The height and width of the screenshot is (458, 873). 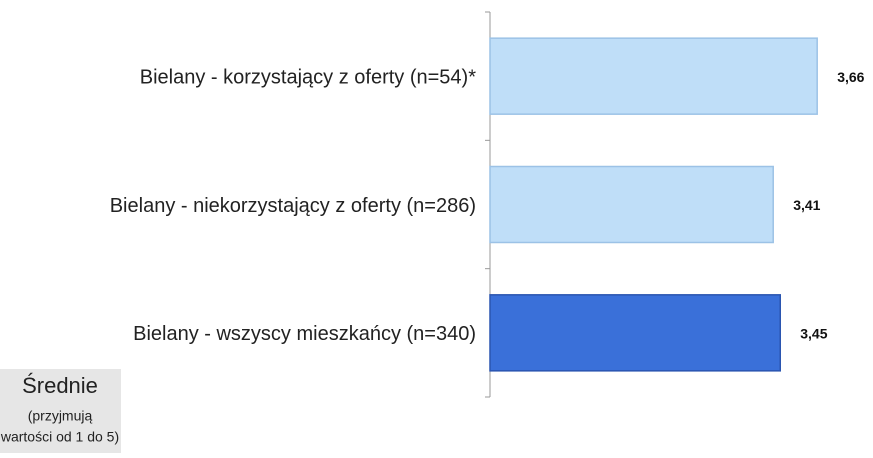 What do you see at coordinates (59, 437) in the screenshot?
I see `note-line: wartości od 1 do 5)` at bounding box center [59, 437].